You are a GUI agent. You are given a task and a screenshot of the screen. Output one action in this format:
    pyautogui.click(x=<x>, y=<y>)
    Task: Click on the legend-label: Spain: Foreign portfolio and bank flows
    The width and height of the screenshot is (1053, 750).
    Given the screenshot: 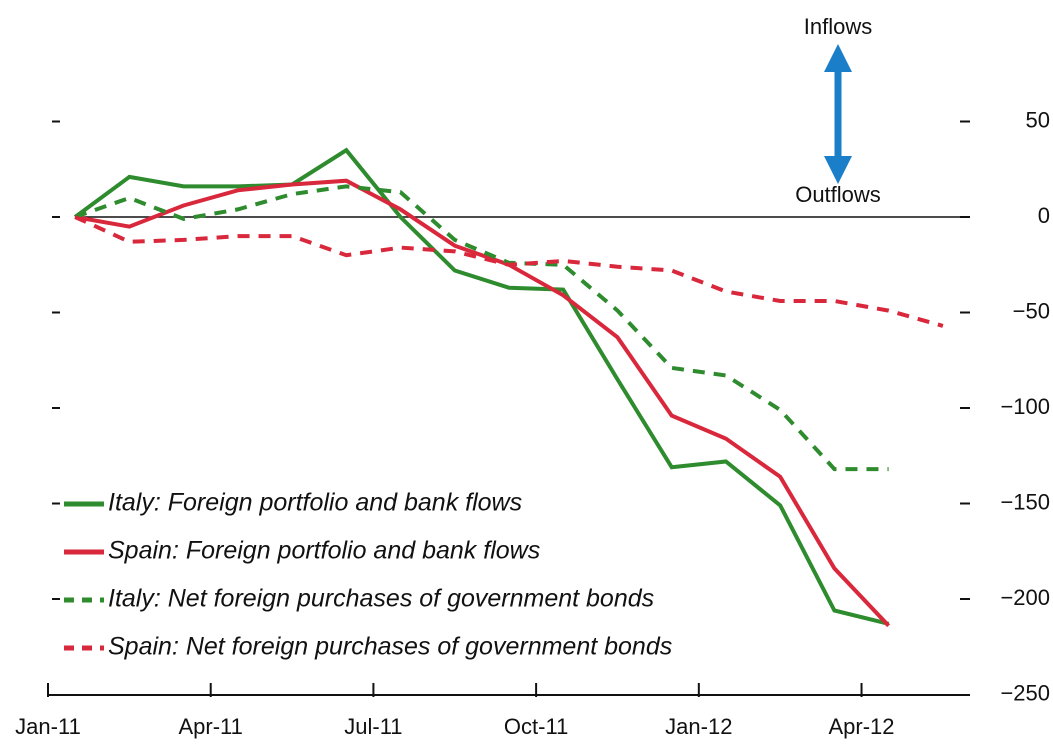 What is the action you would take?
    pyautogui.click(x=324, y=551)
    